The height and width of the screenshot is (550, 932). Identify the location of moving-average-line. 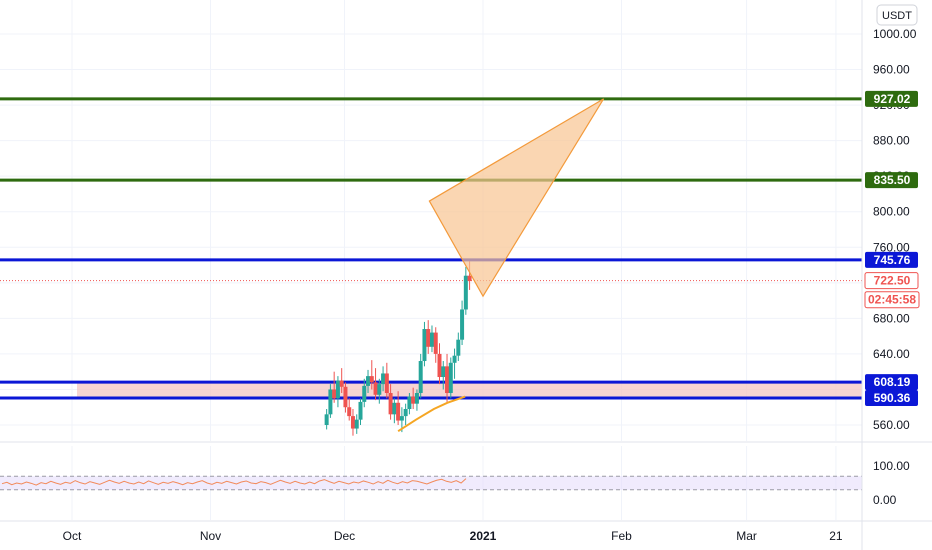
(431, 414).